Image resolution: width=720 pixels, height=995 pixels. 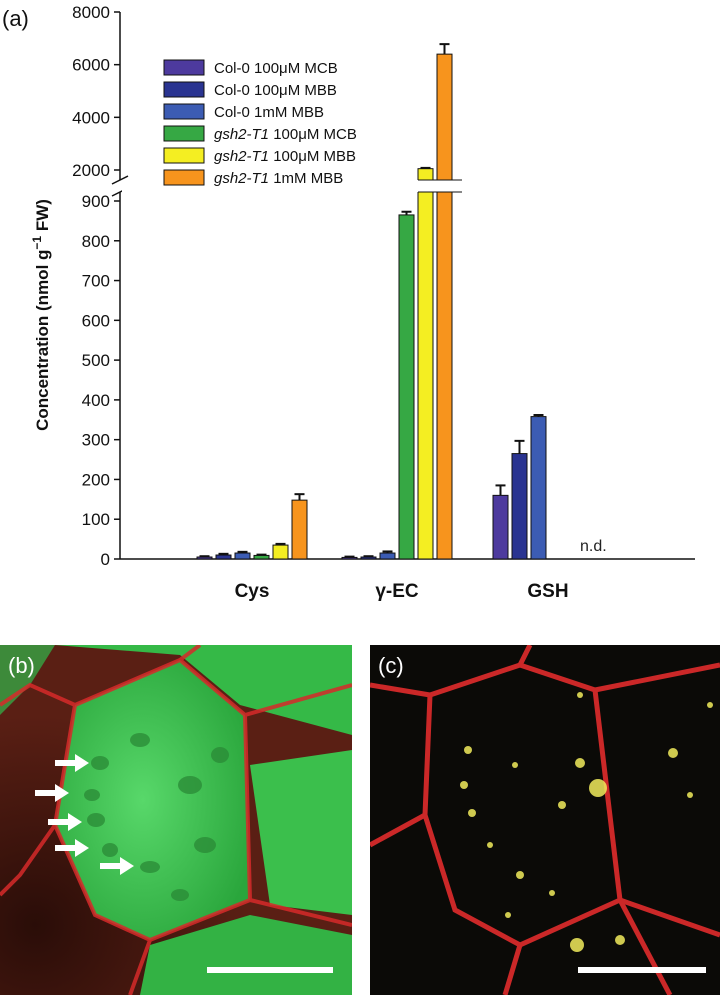 I want to click on legend-label: Col-0 1mM MBB, so click(x=269, y=112).